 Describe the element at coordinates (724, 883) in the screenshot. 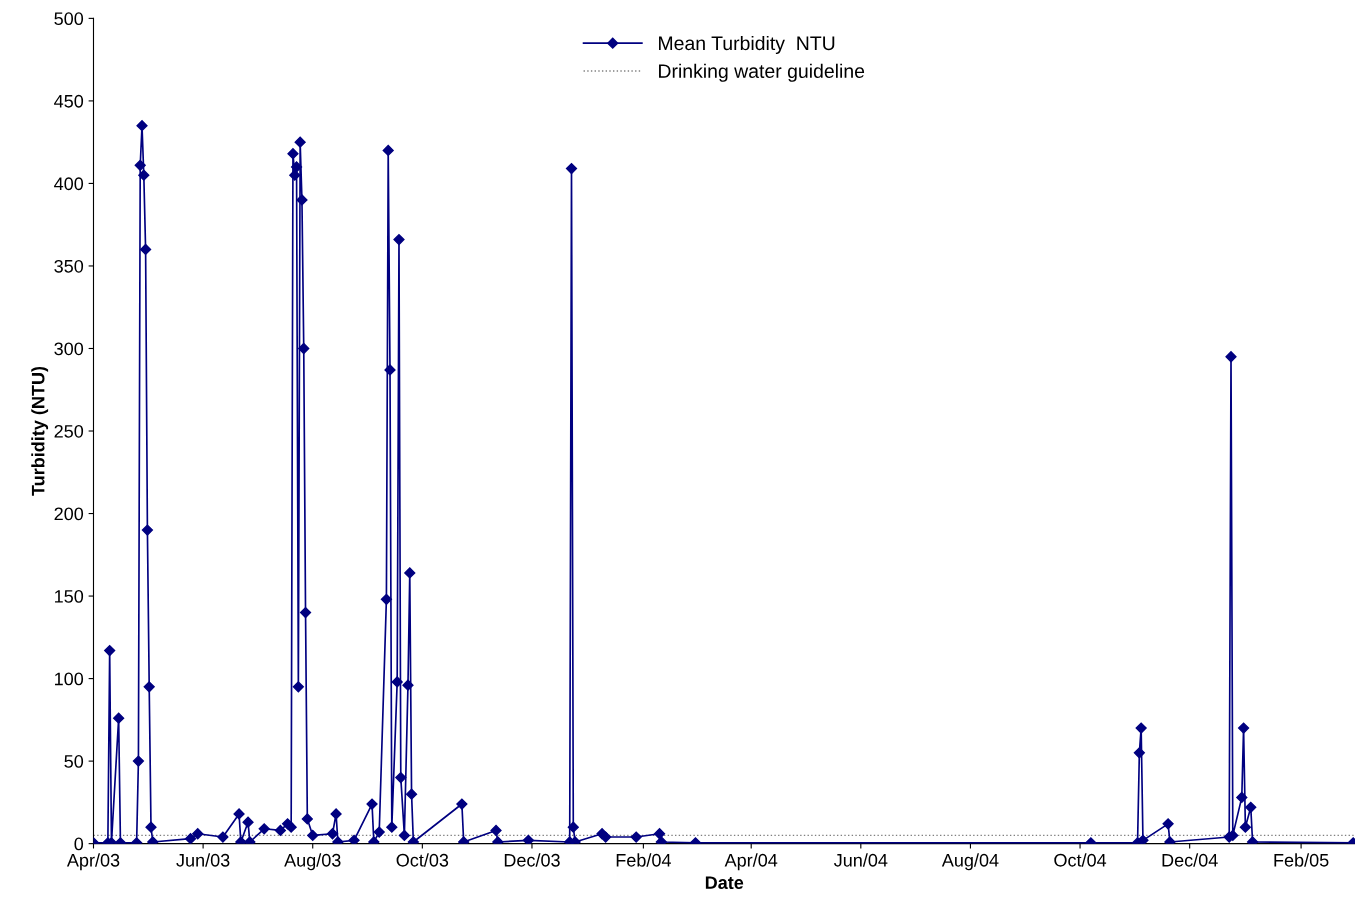

I see `x-axis-title: Date` at that location.